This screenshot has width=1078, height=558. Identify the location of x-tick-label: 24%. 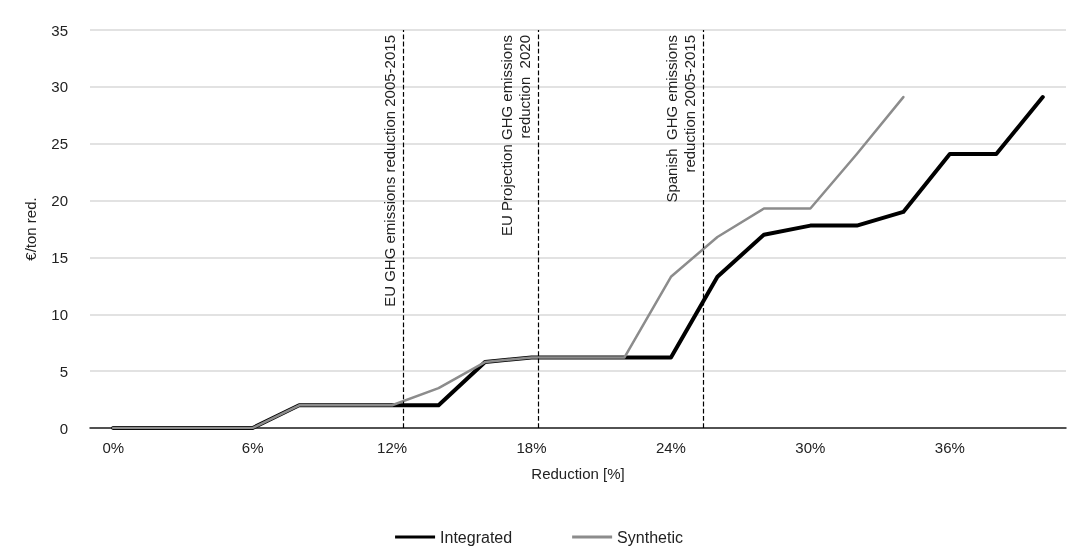
(670, 447).